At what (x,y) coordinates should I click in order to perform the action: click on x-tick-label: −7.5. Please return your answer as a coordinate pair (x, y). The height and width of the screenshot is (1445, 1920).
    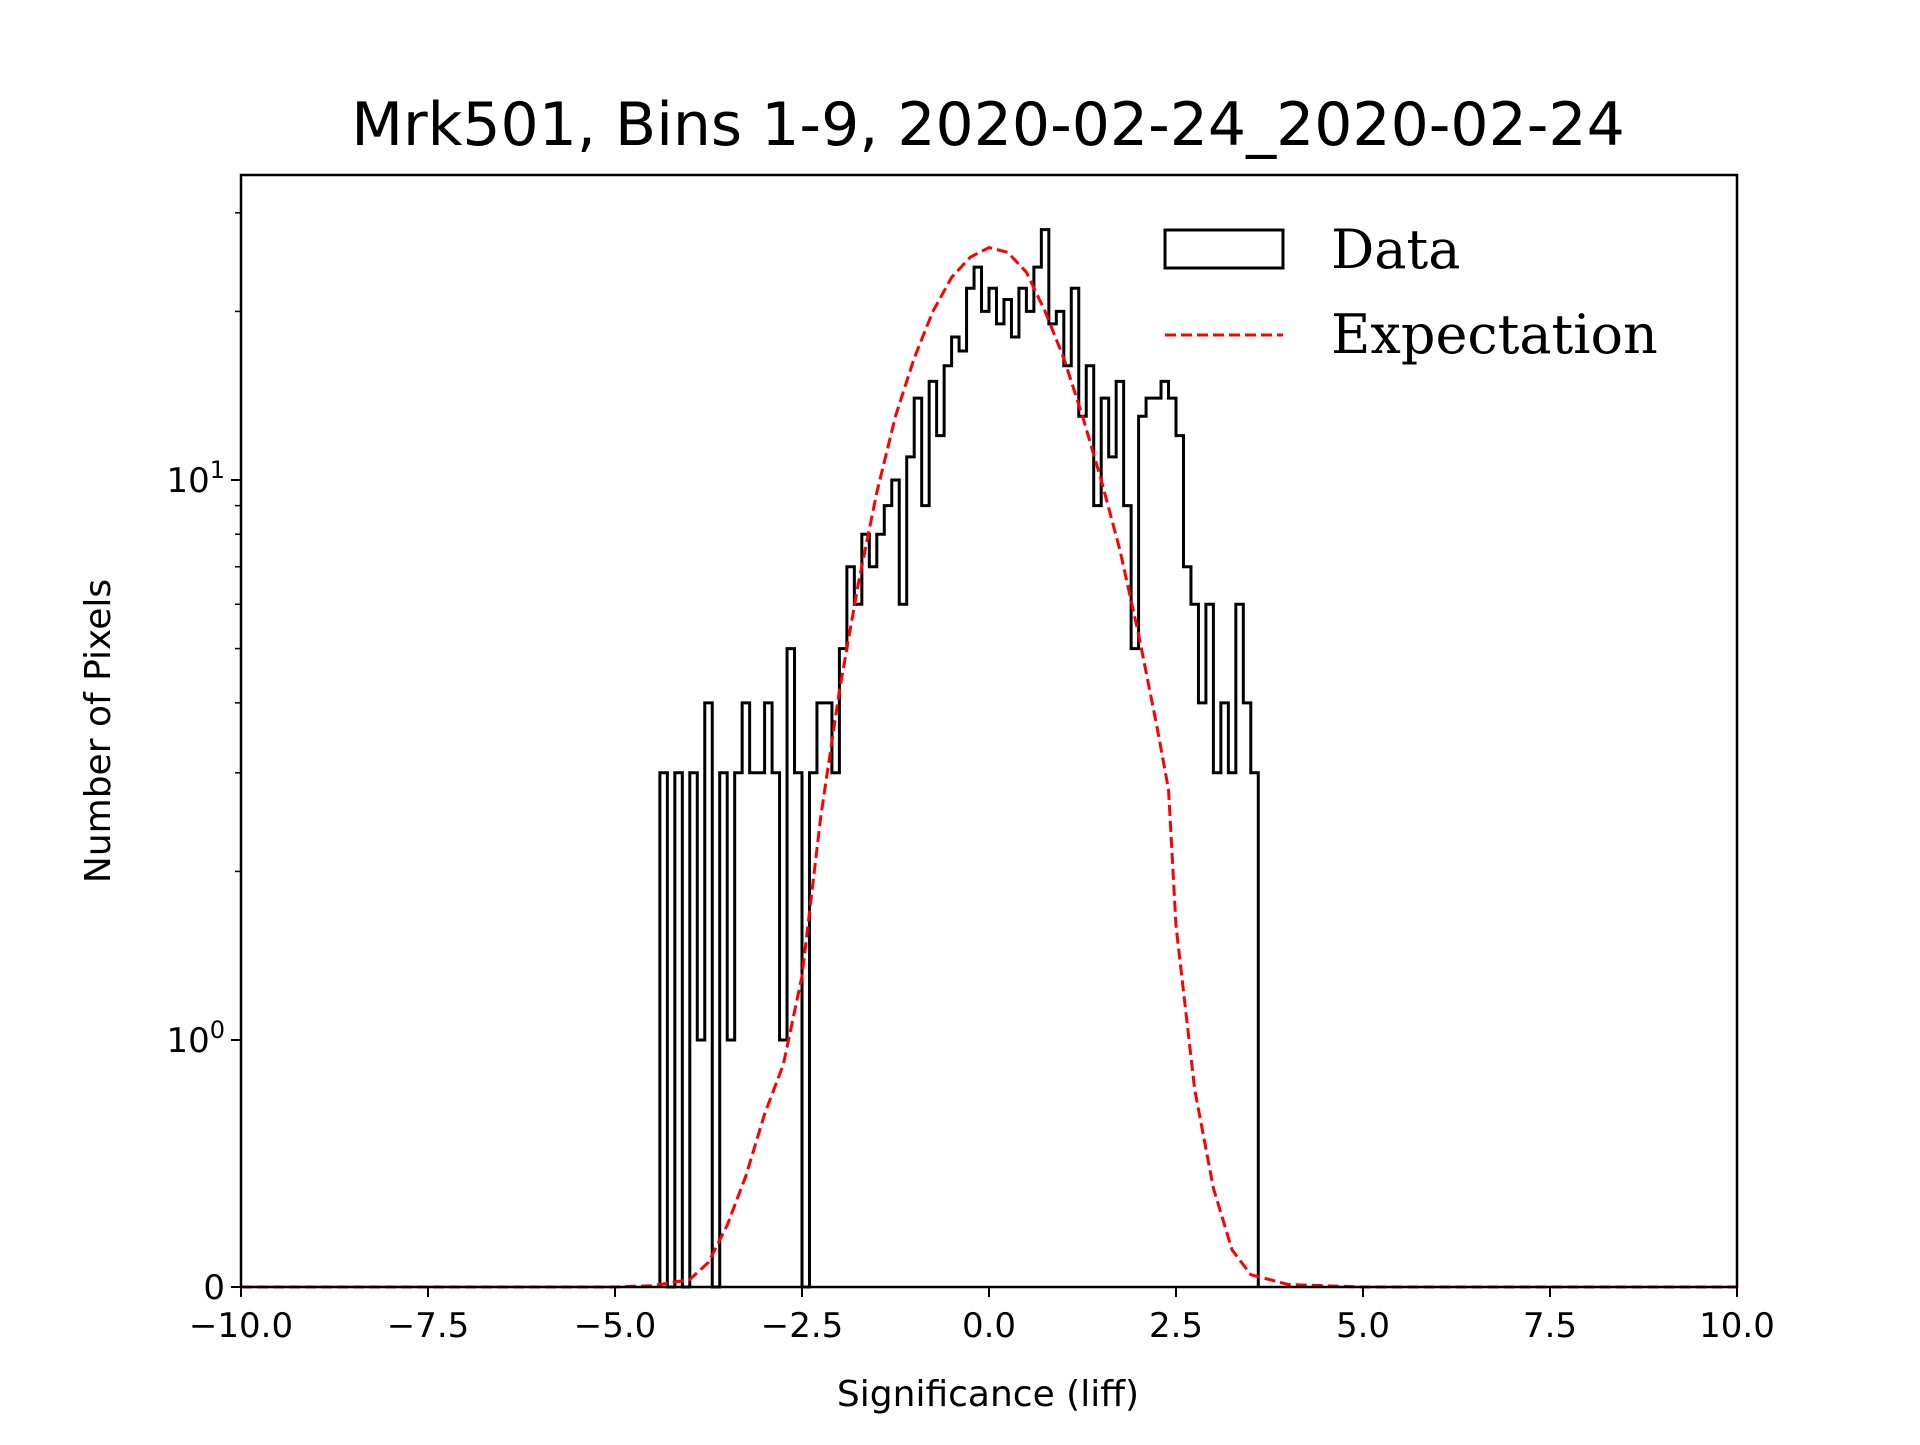
    Looking at the image, I should click on (428, 1326).